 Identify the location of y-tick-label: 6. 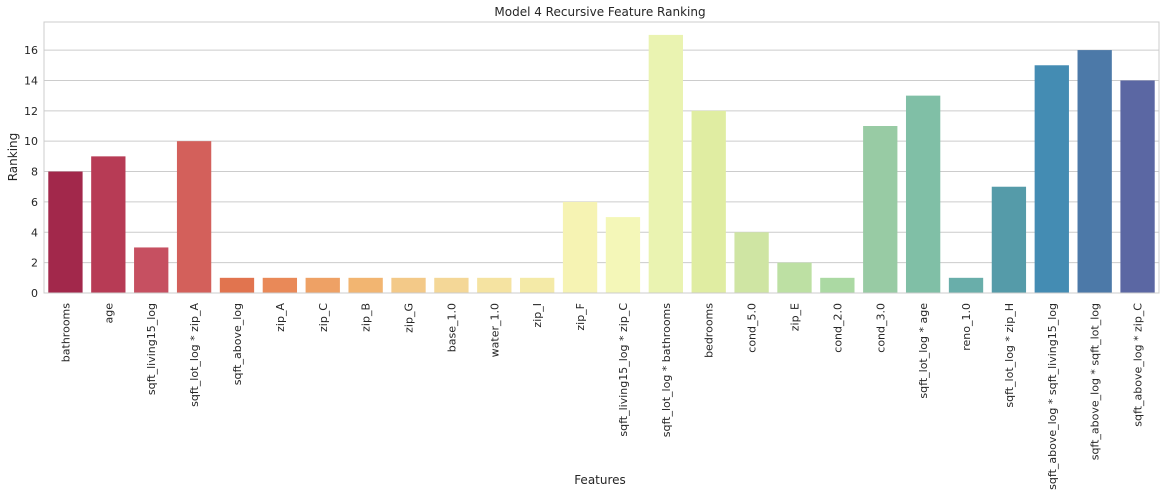
(34, 202).